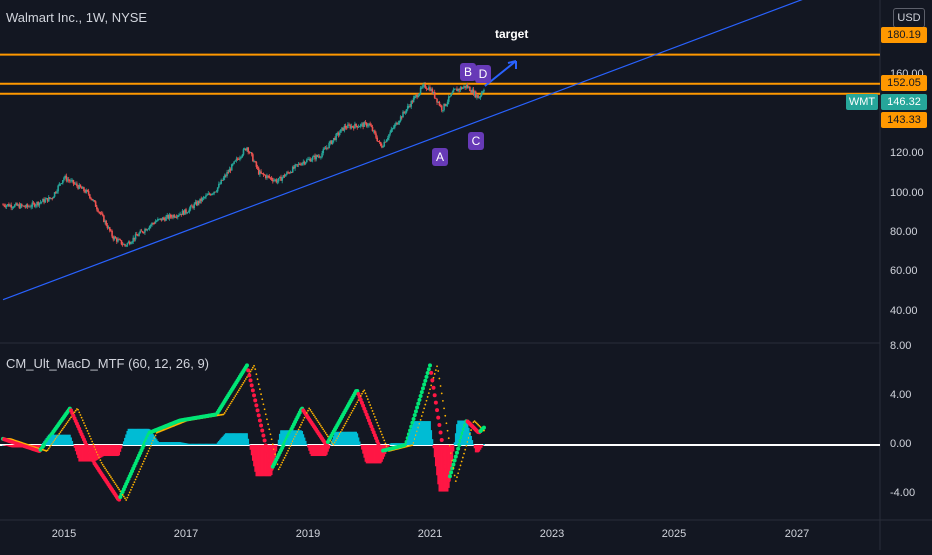 This screenshot has height=555, width=932. I want to click on indicator-title: CM_Ult_MacD_MTF (60, 12, 26, 9), so click(108, 363).